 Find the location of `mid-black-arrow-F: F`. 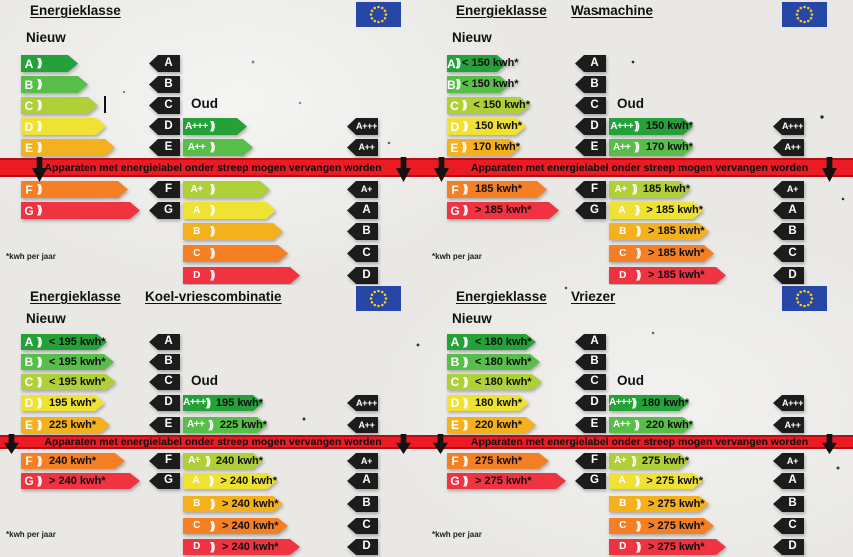

mid-black-arrow-F: F is located at coordinates (164, 189).